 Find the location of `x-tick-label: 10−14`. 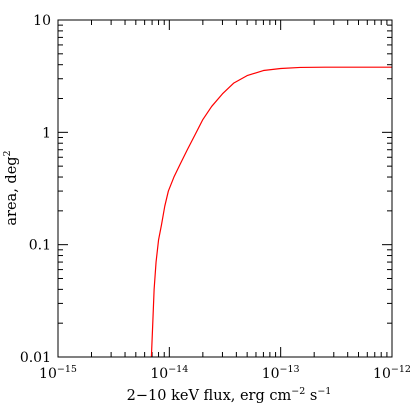

x-tick-label: 10−14 is located at coordinates (169, 373).